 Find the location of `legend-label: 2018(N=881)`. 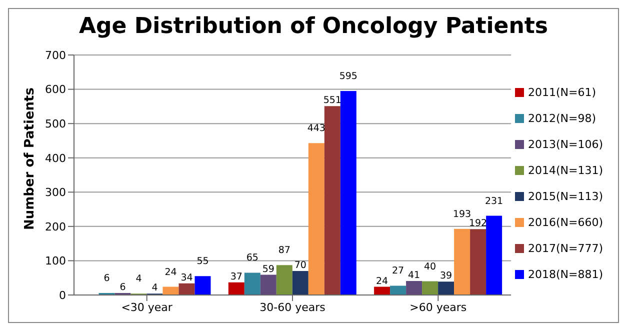

legend-label: 2018(N=881) is located at coordinates (565, 274).